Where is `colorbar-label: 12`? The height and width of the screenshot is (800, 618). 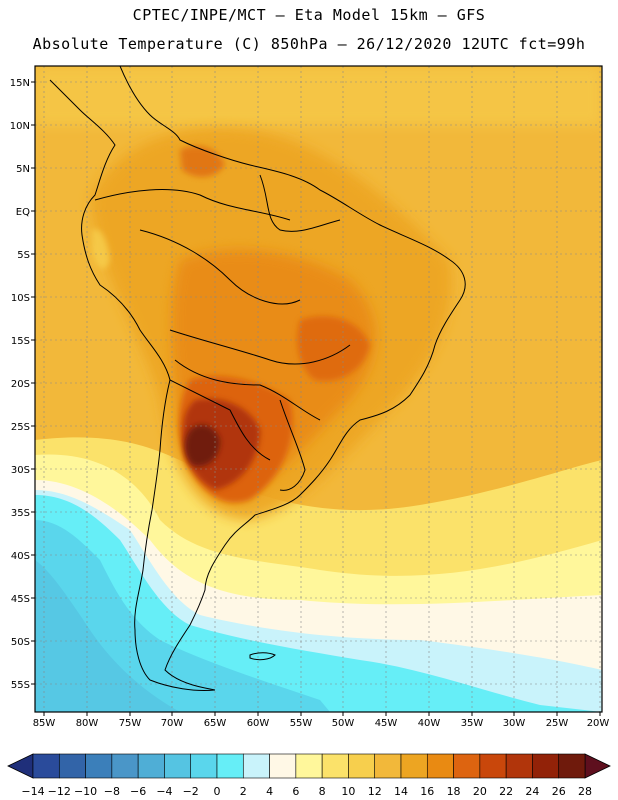 colorbar-label: 12 is located at coordinates (375, 791).